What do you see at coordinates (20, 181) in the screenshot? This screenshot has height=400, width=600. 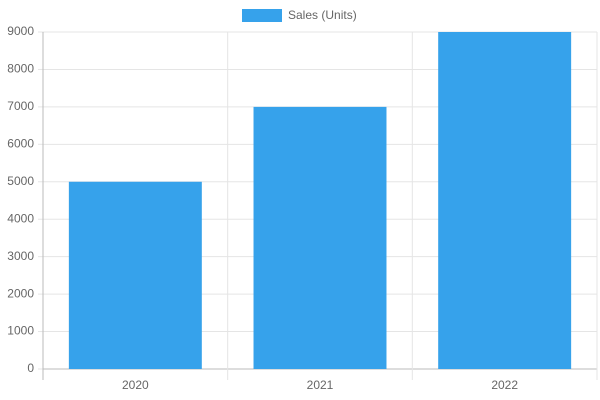 I see `y-tick-label: 5000` at bounding box center [20, 181].